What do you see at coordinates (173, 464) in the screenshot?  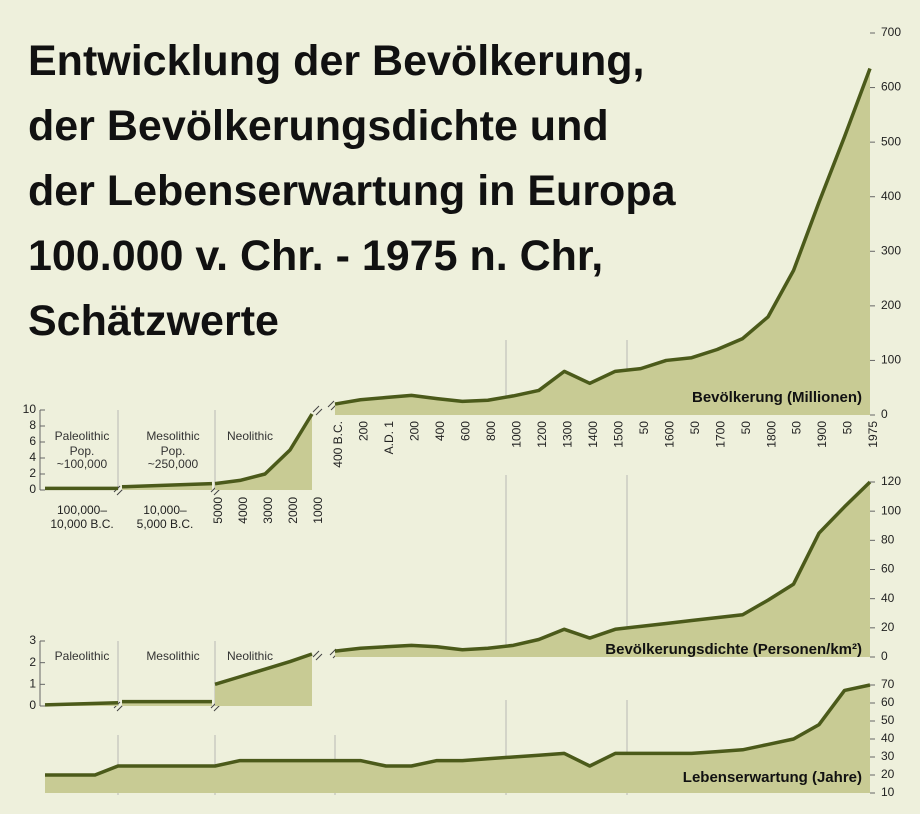 I see `period-note: ~250,000` at bounding box center [173, 464].